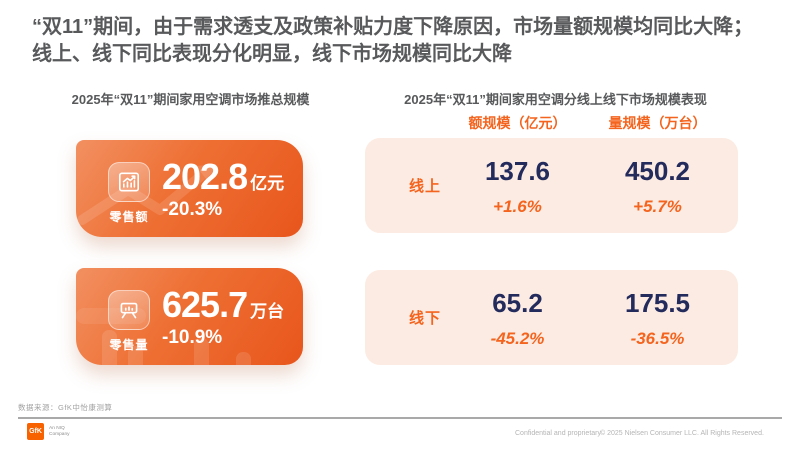 The image size is (800, 449). What do you see at coordinates (400, 418) in the screenshot?
I see `footer-divider` at bounding box center [400, 418].